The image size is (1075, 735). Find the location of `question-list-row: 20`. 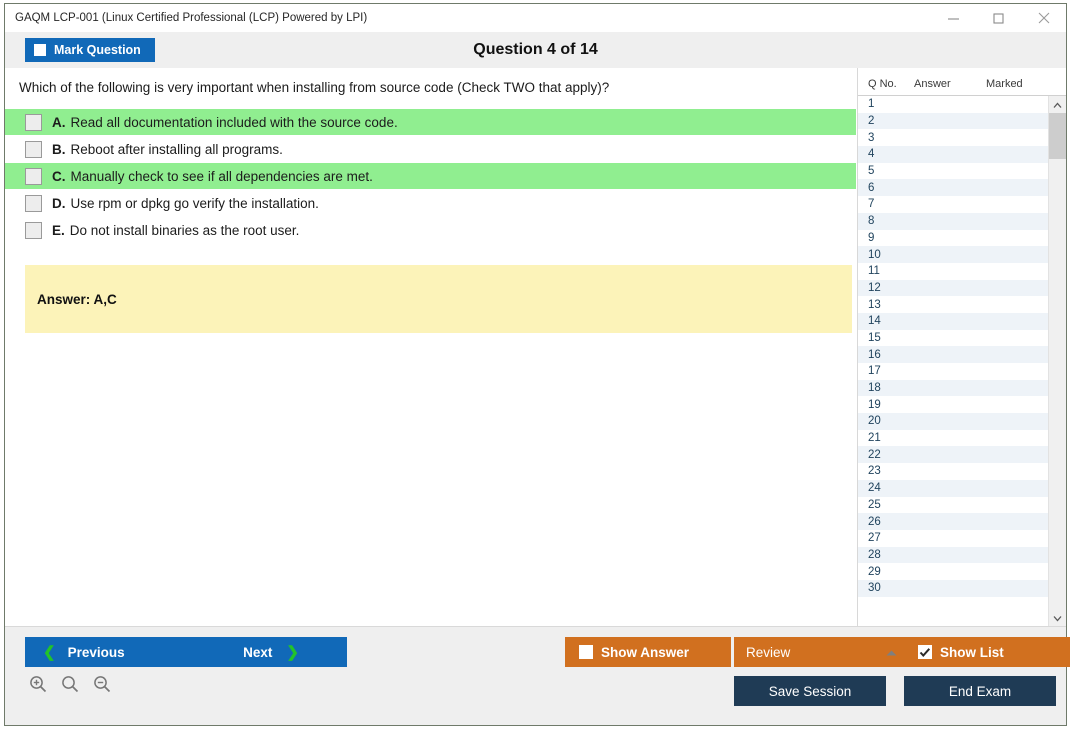

question-list-row: 20 is located at coordinates (953, 421).